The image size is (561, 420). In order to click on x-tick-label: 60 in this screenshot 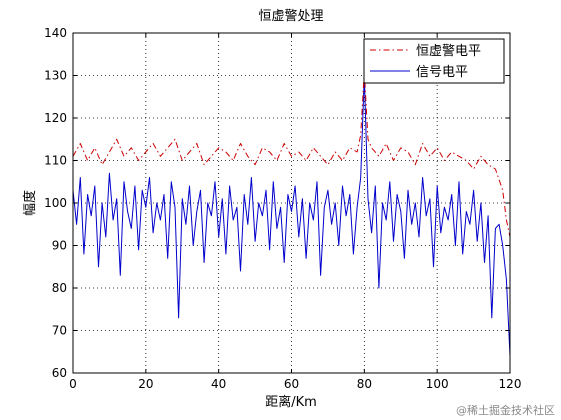, I will do `click(291, 384)`.